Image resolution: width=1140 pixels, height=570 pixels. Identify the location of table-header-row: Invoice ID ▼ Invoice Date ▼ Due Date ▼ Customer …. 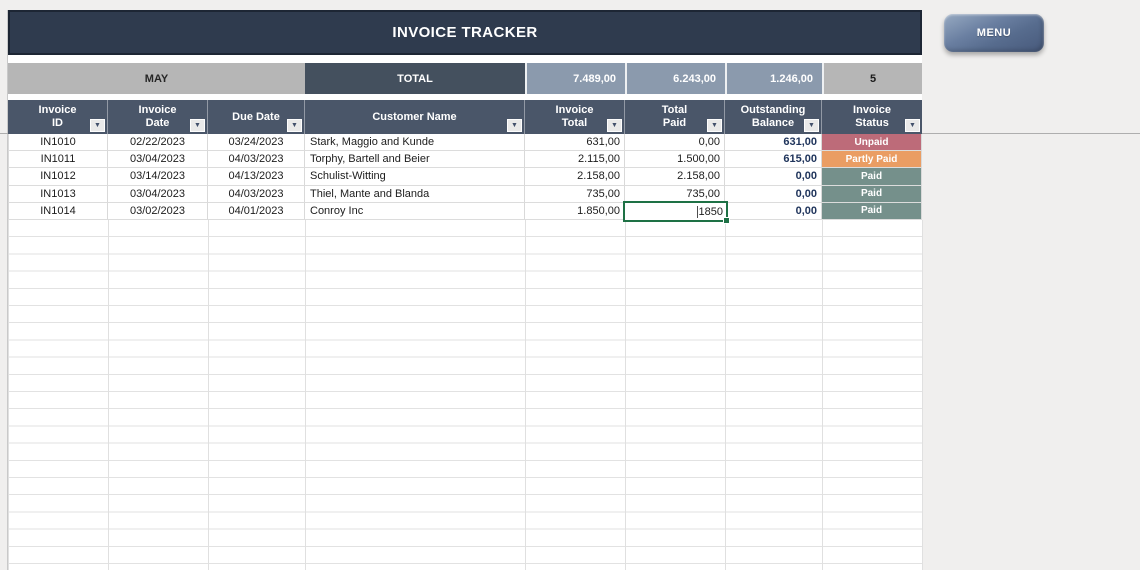
(465, 117).